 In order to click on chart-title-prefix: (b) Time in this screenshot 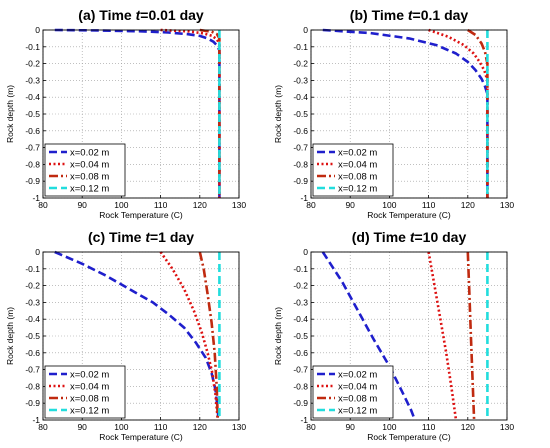, I will do `click(379, 15)`.